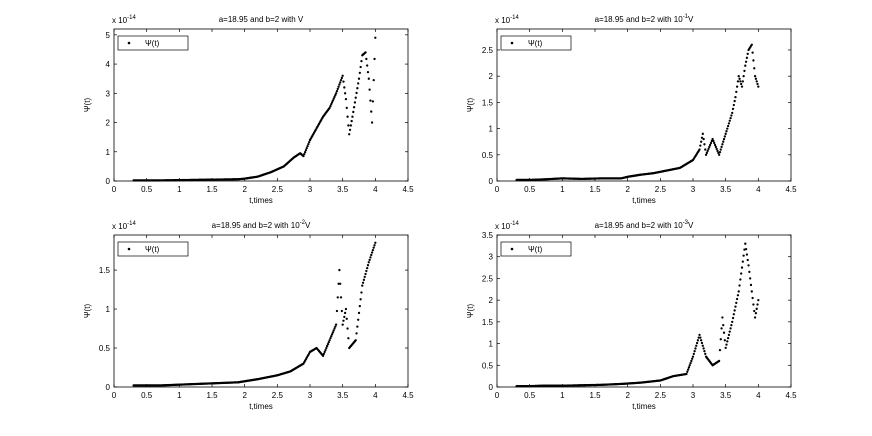 The image size is (872, 436). What do you see at coordinates (105, 348) in the screenshot?
I see `y-tick-label: 0.5` at bounding box center [105, 348].